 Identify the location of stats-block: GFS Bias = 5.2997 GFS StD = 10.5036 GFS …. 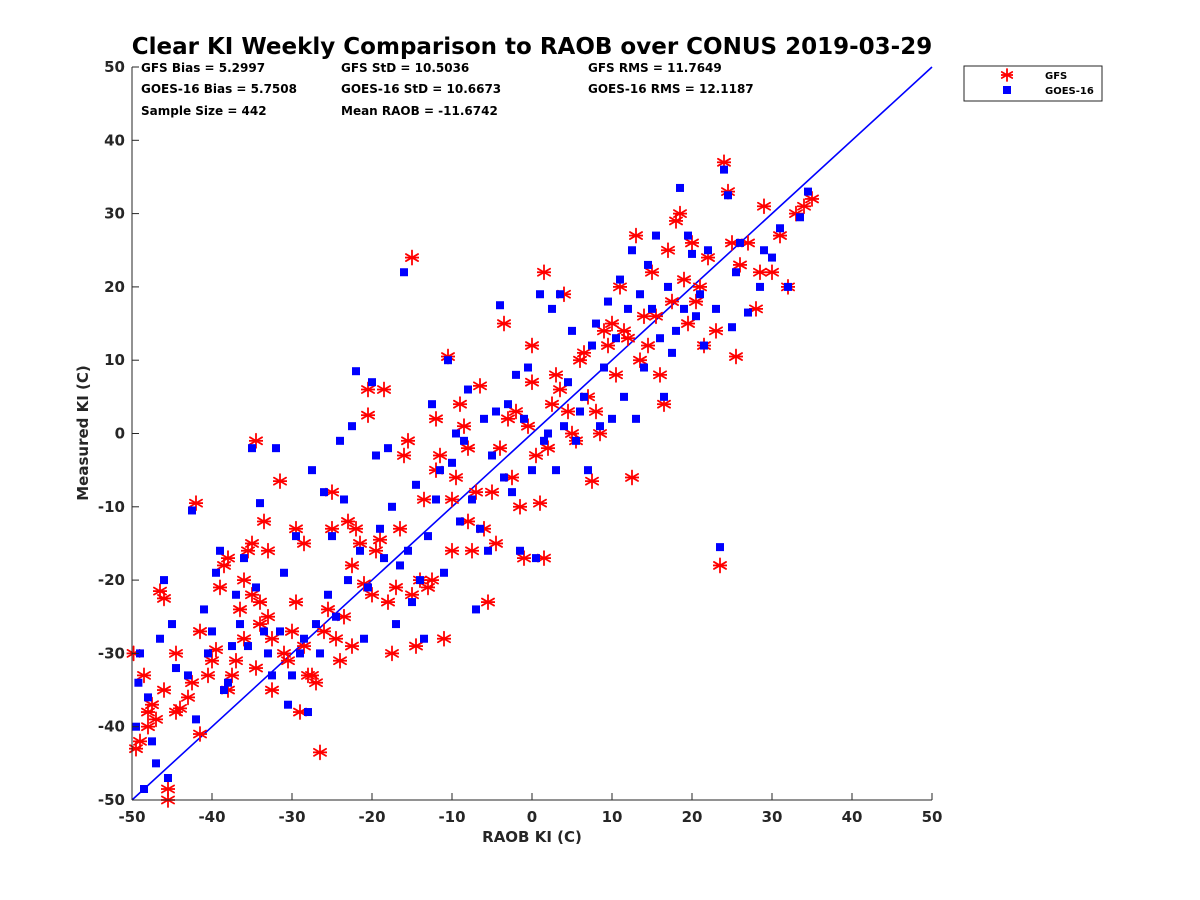
(447, 89).